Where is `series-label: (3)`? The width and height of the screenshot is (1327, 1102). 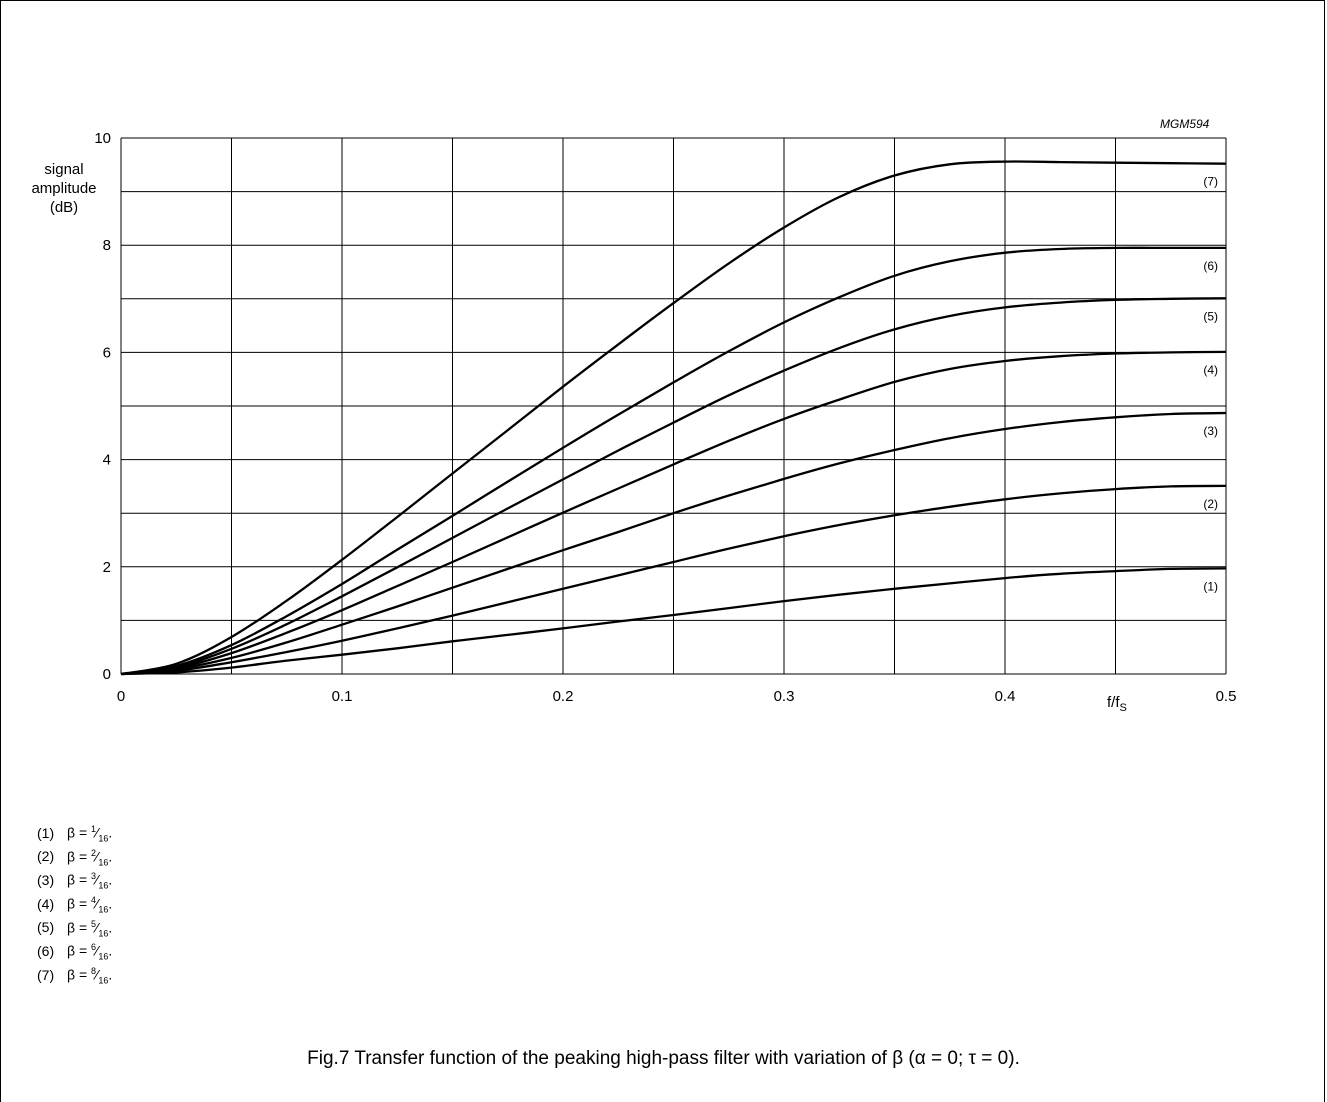
series-label: (3) is located at coordinates (1210, 431).